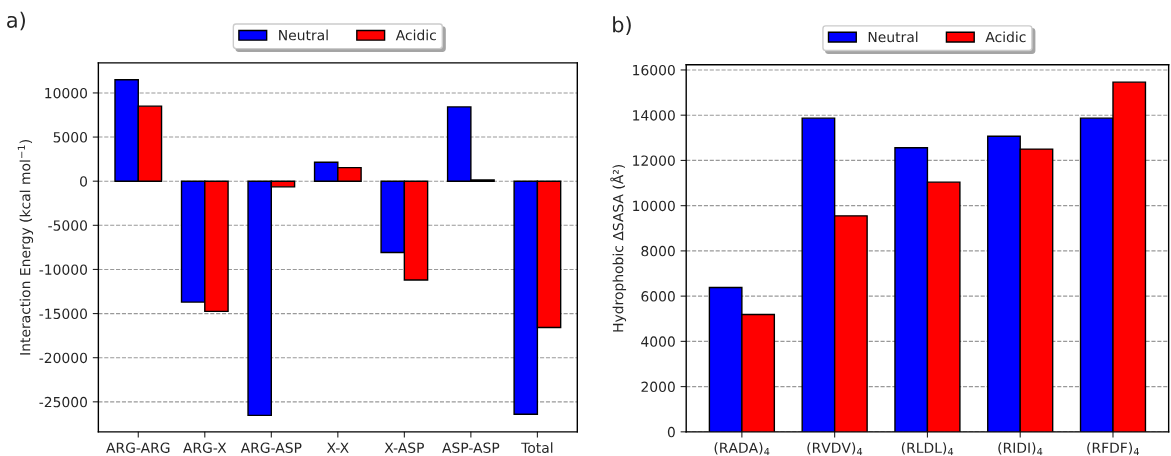 This screenshot has height=456, width=1171. What do you see at coordinates (654, 70) in the screenshot?
I see `y-tick-label: 16000` at bounding box center [654, 70].